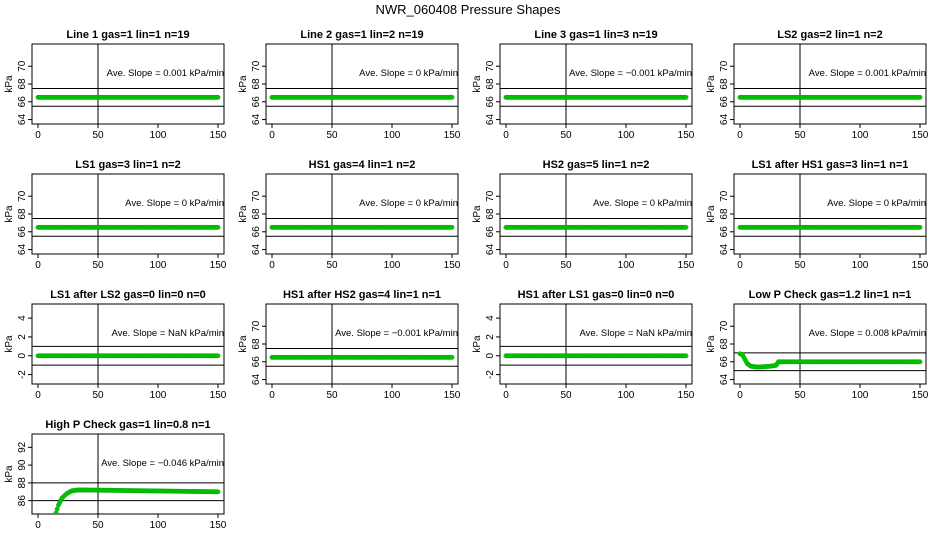 Image resolution: width=936 pixels, height=540 pixels. What do you see at coordinates (408, 73) in the screenshot?
I see `slope-annotation: Ave. Slope = 0 kPa/min` at bounding box center [408, 73].